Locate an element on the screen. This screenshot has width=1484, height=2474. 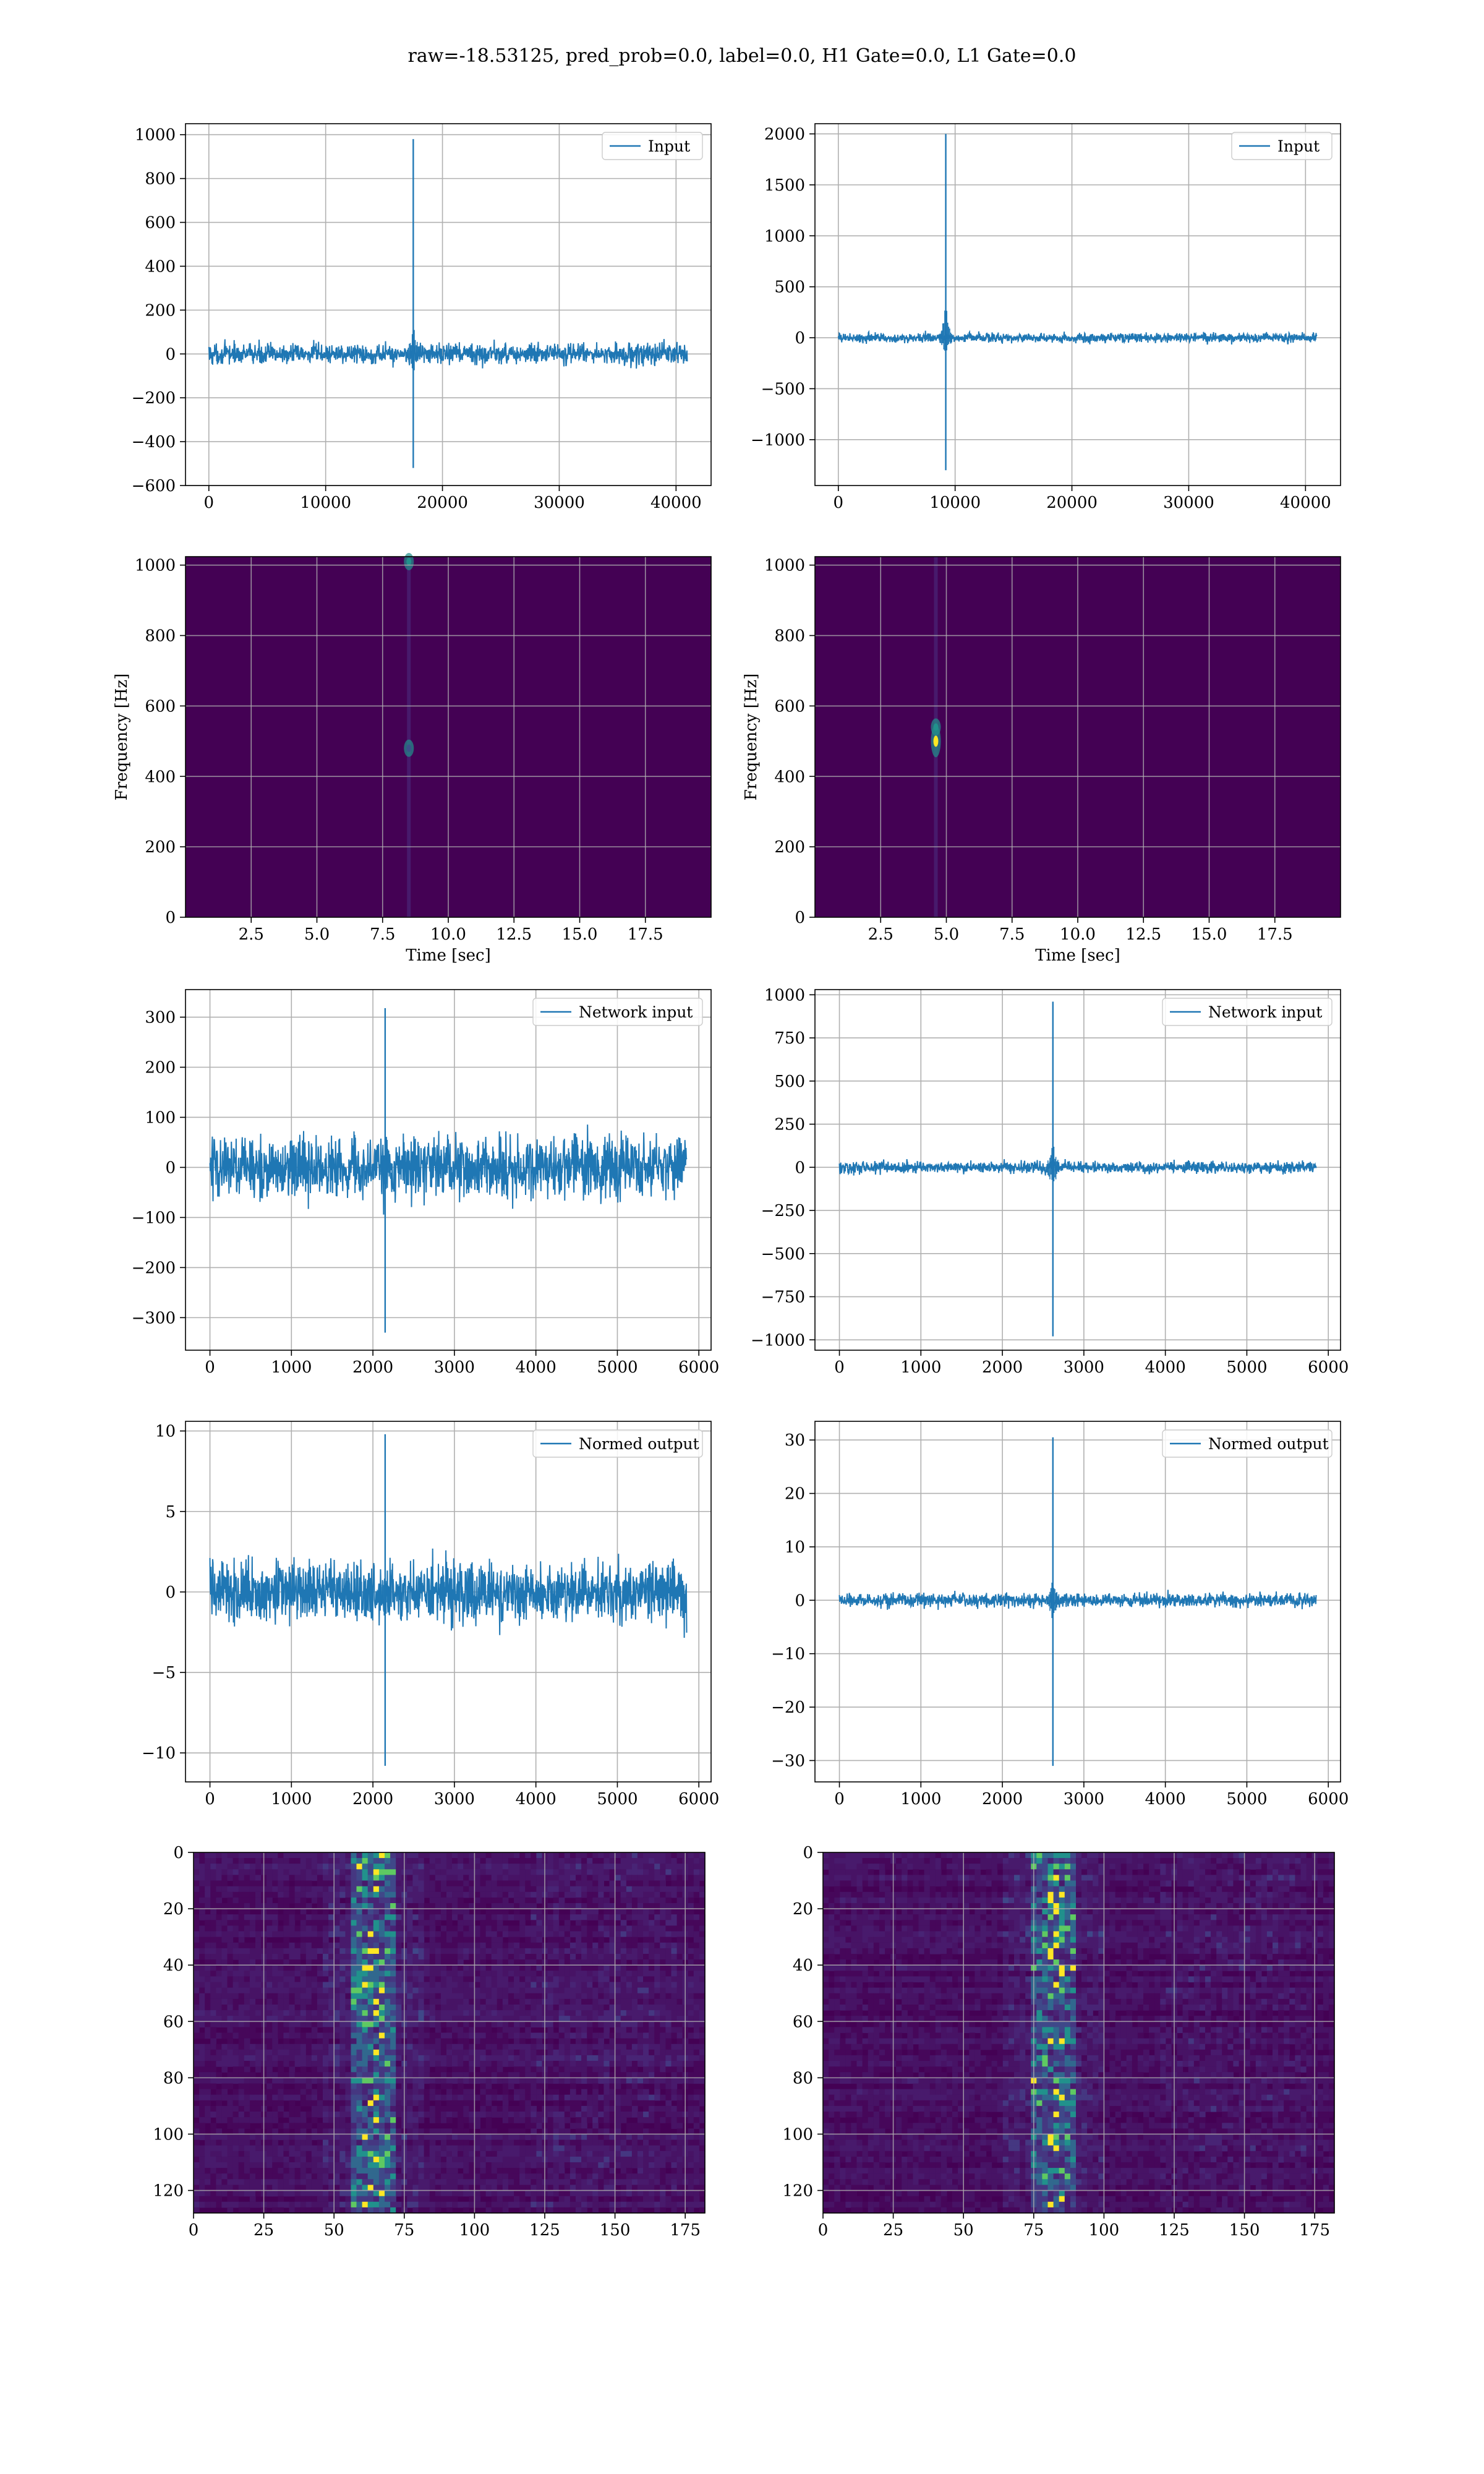
legend: Network input is located at coordinates (1247, 1012).